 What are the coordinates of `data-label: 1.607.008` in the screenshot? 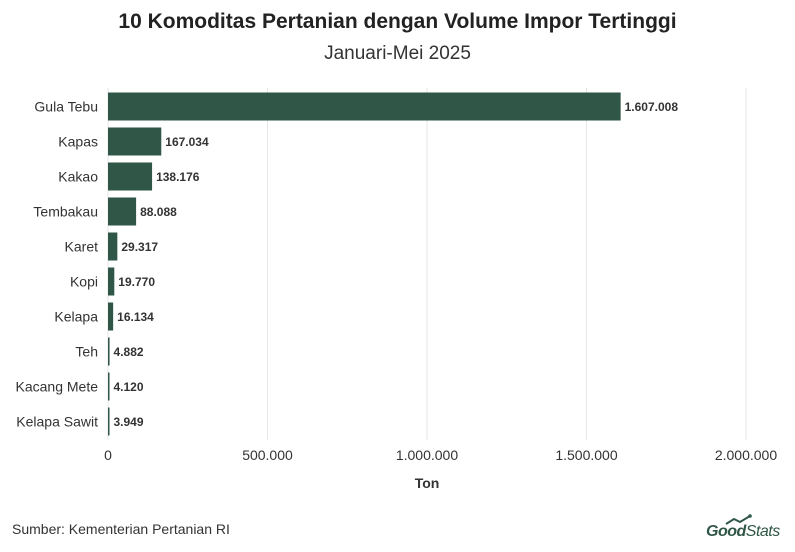 It's located at (652, 107).